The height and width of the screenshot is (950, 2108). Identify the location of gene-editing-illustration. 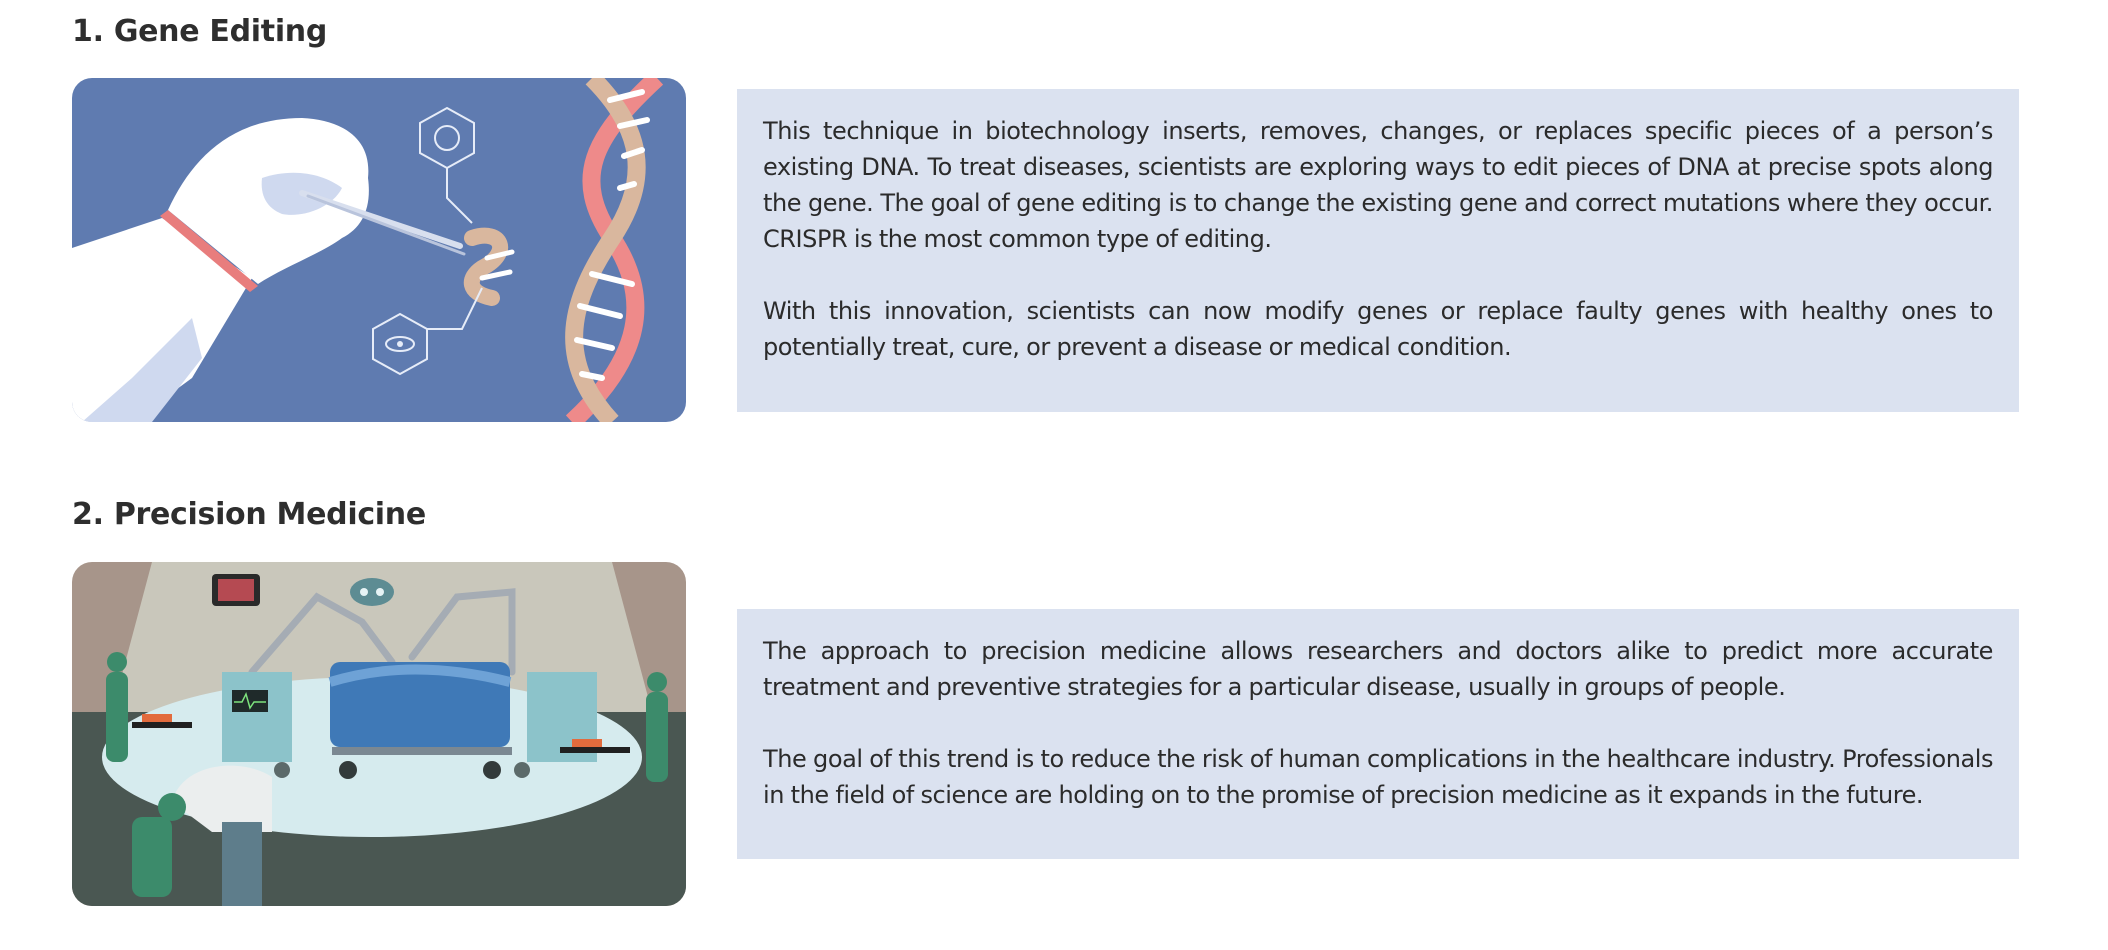
(379, 250).